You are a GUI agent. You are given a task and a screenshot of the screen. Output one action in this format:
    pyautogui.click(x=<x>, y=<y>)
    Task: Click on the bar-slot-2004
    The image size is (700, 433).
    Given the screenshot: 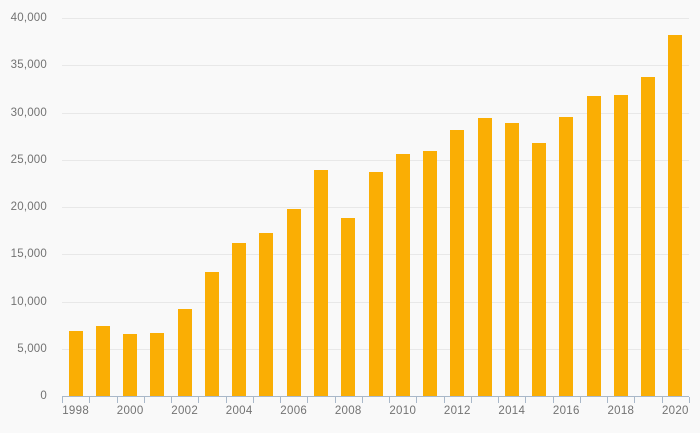 What is the action you would take?
    pyautogui.click(x=239, y=207)
    